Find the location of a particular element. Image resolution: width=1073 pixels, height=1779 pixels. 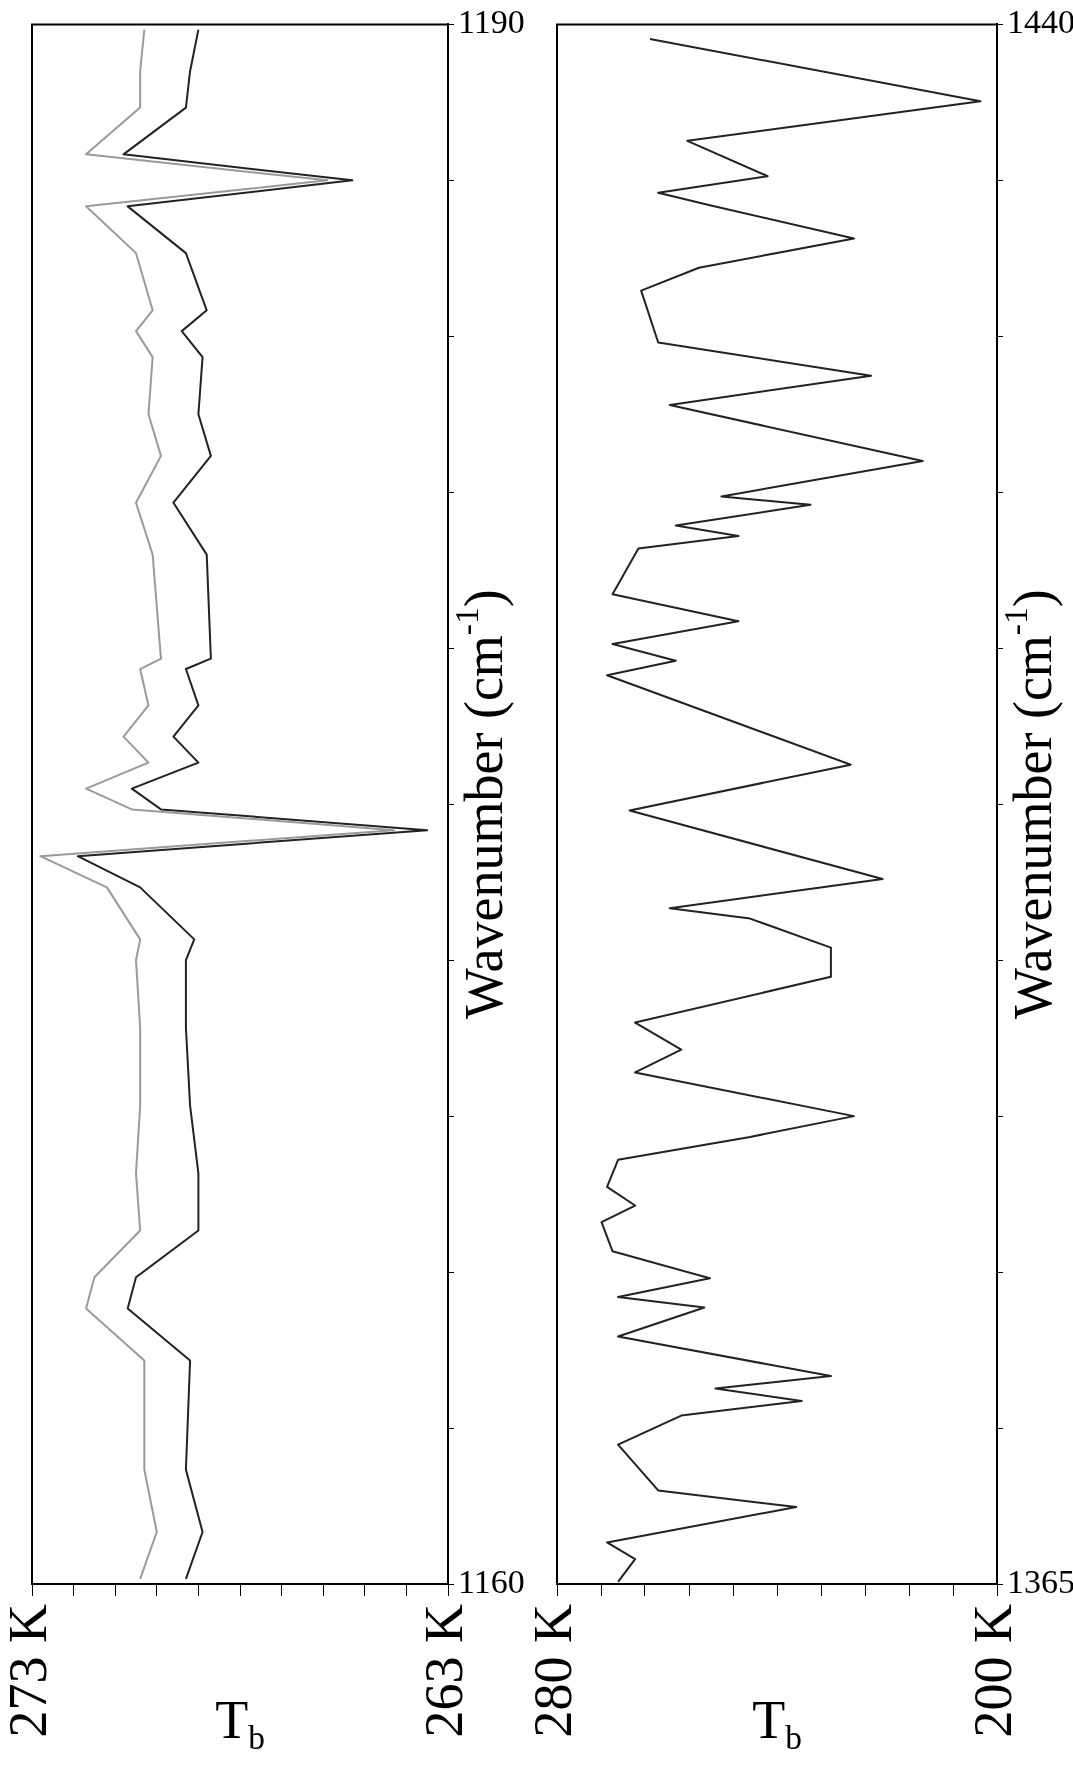

x-tick-label: 273 K is located at coordinates (29, 1671).